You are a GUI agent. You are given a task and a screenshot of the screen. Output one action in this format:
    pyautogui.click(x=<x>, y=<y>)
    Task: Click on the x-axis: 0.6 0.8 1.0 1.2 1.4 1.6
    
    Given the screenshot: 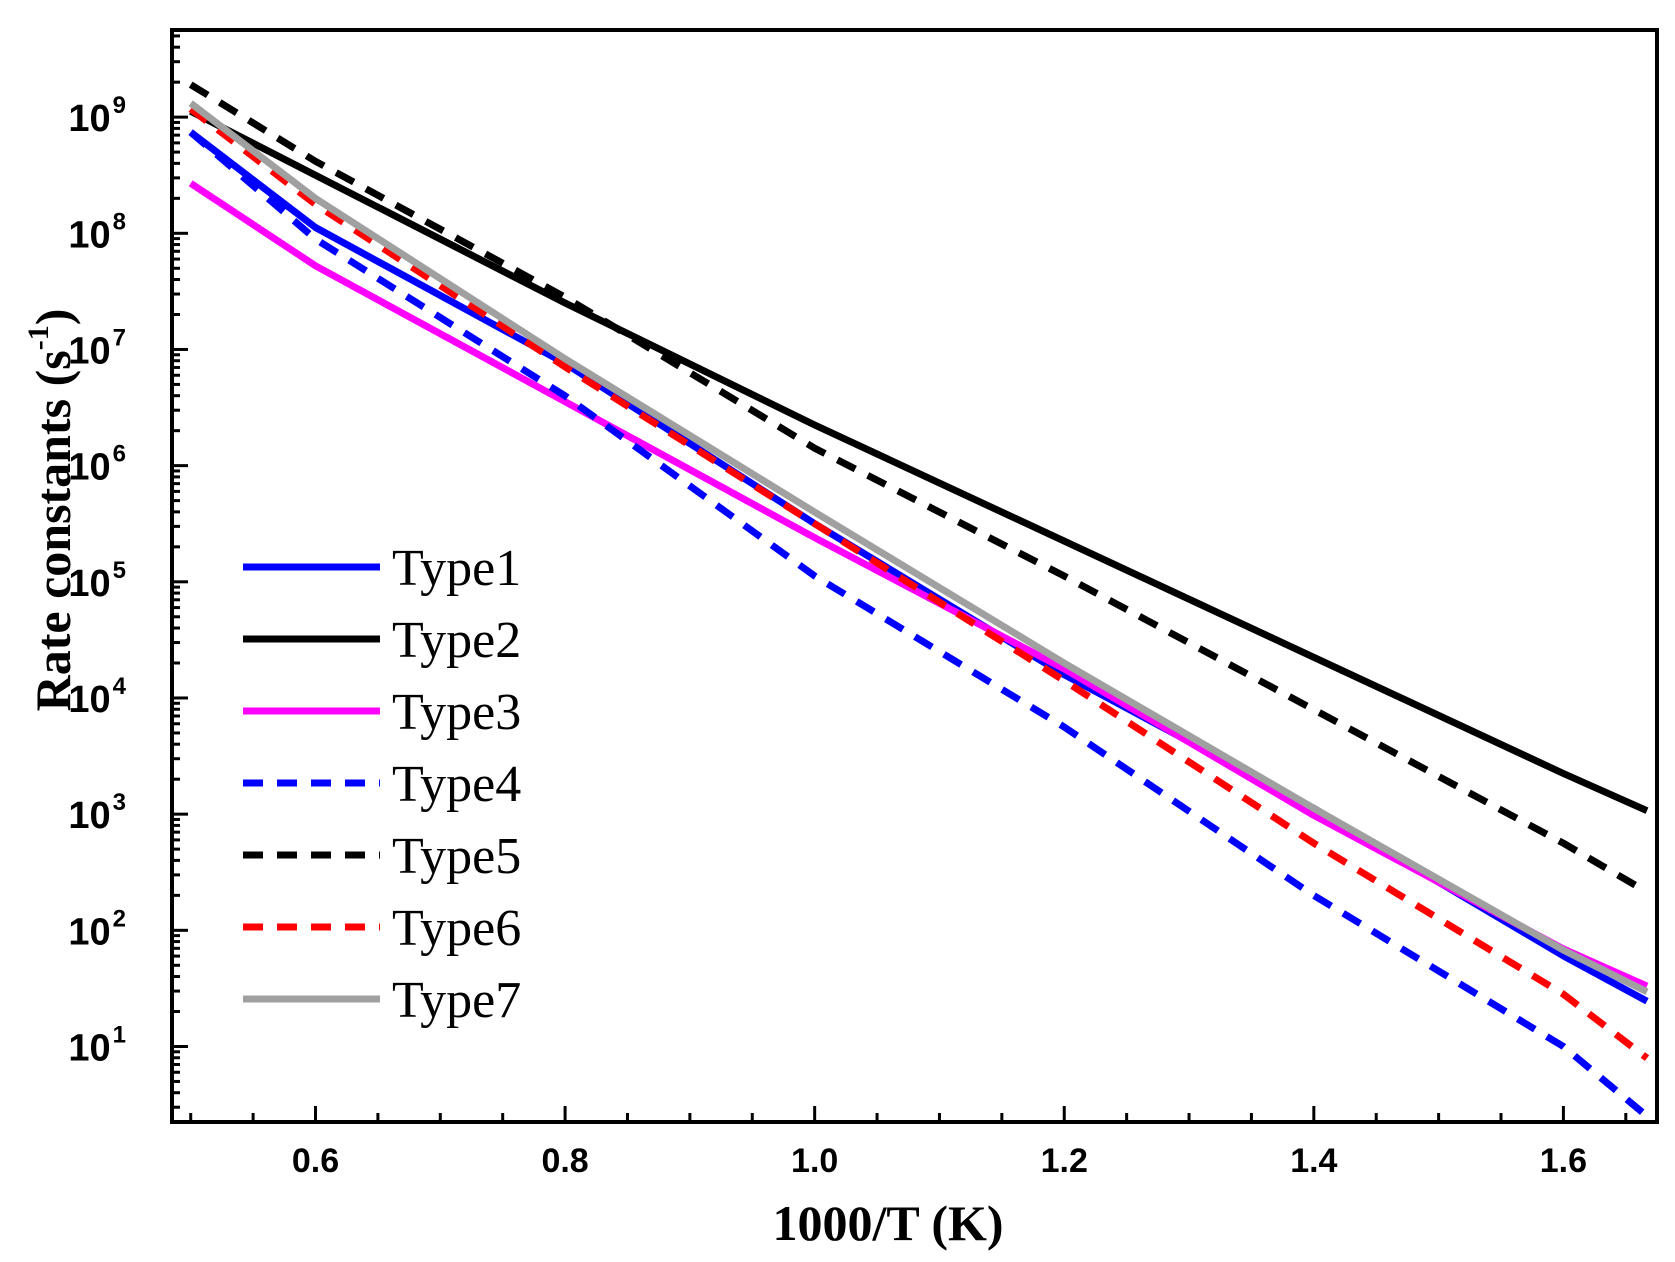 What is the action you would take?
    pyautogui.click(x=908, y=1143)
    